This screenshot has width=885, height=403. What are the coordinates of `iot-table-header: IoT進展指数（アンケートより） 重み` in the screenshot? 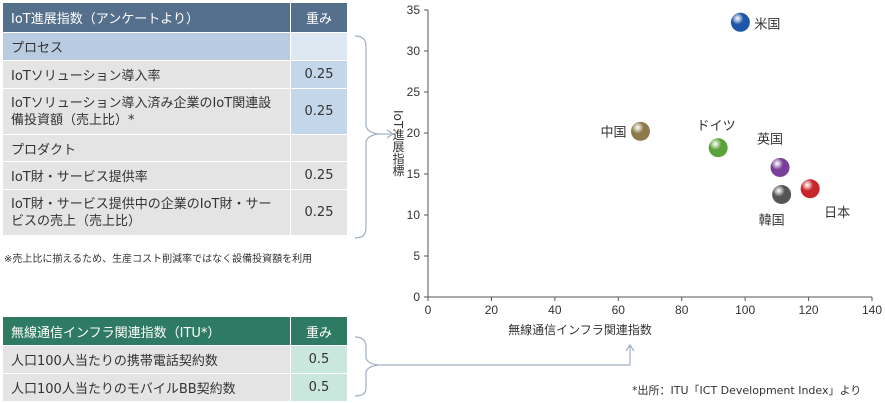 It's located at (175, 17).